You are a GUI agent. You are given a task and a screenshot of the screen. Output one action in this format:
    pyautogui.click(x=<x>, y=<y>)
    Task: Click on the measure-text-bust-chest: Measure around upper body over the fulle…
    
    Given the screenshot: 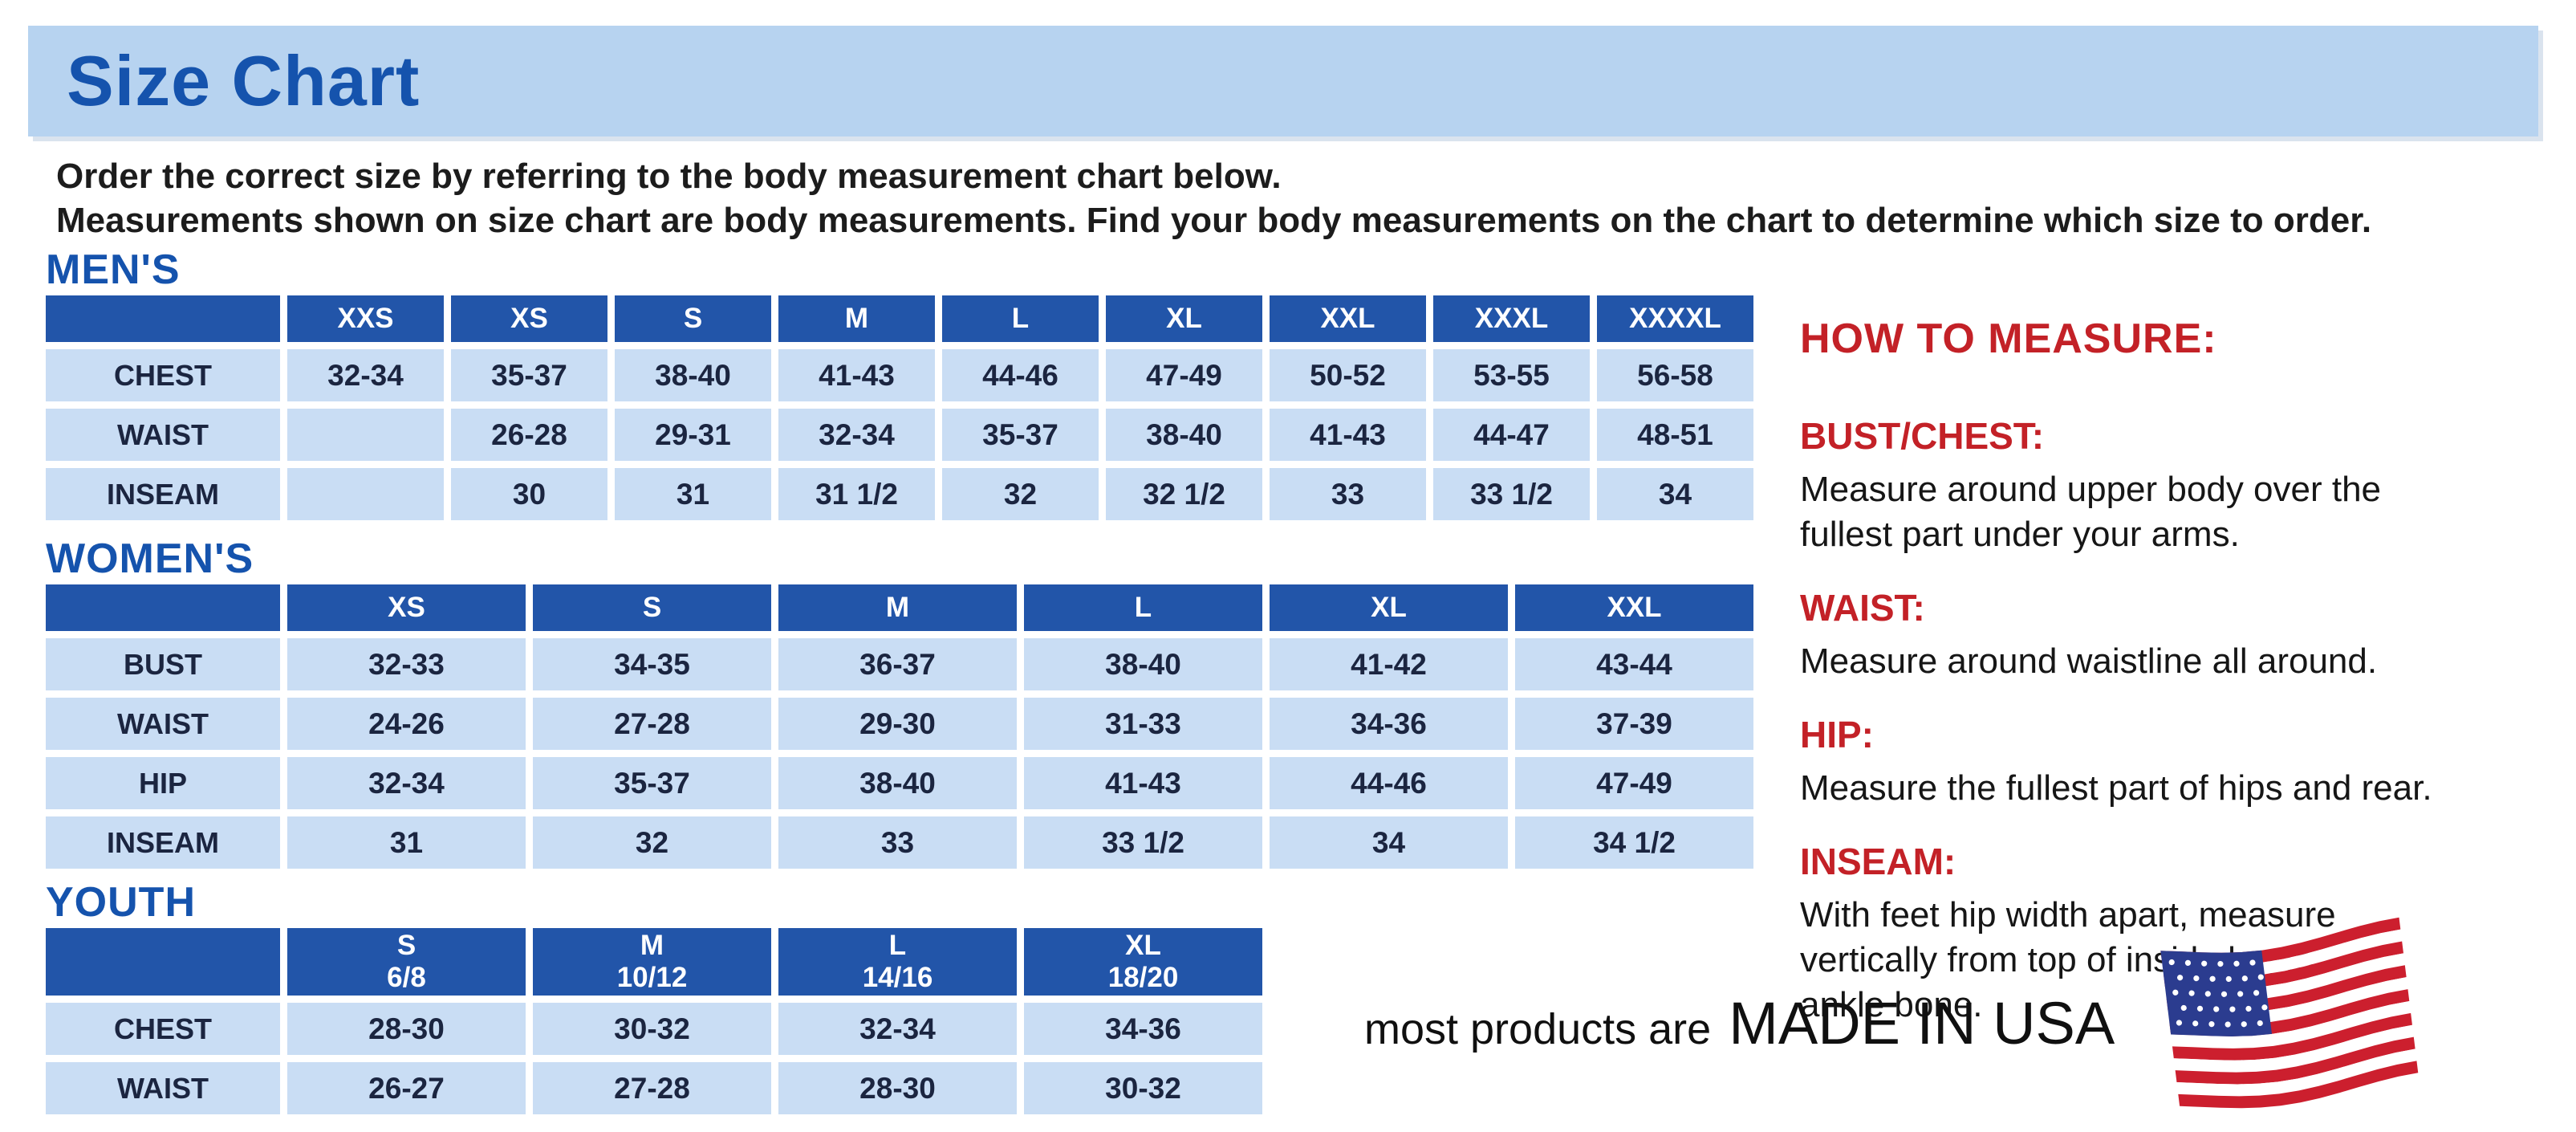 What is the action you would take?
    pyautogui.click(x=2091, y=512)
    